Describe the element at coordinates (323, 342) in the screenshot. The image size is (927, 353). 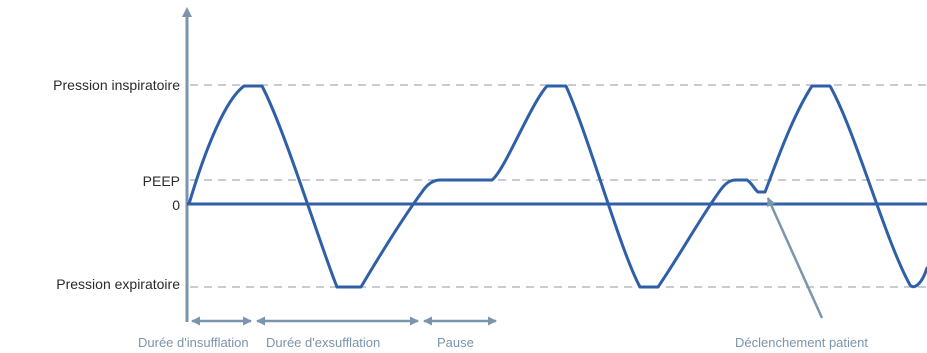
I see `exsufflation-duration-label: Durée d'exsufflation` at that location.